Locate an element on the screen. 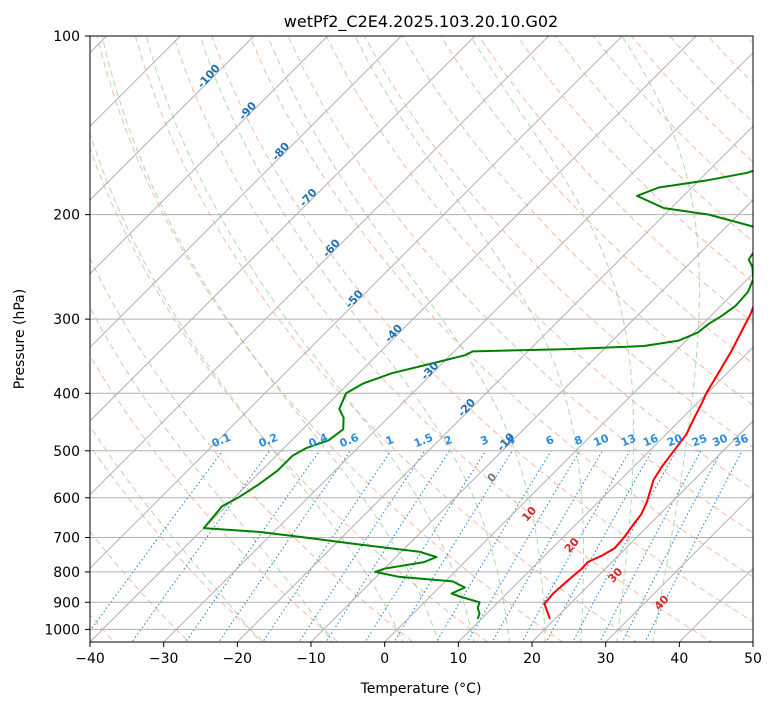 The image size is (775, 708). y-axis-label: Pressure (hPa) is located at coordinates (20, 339).